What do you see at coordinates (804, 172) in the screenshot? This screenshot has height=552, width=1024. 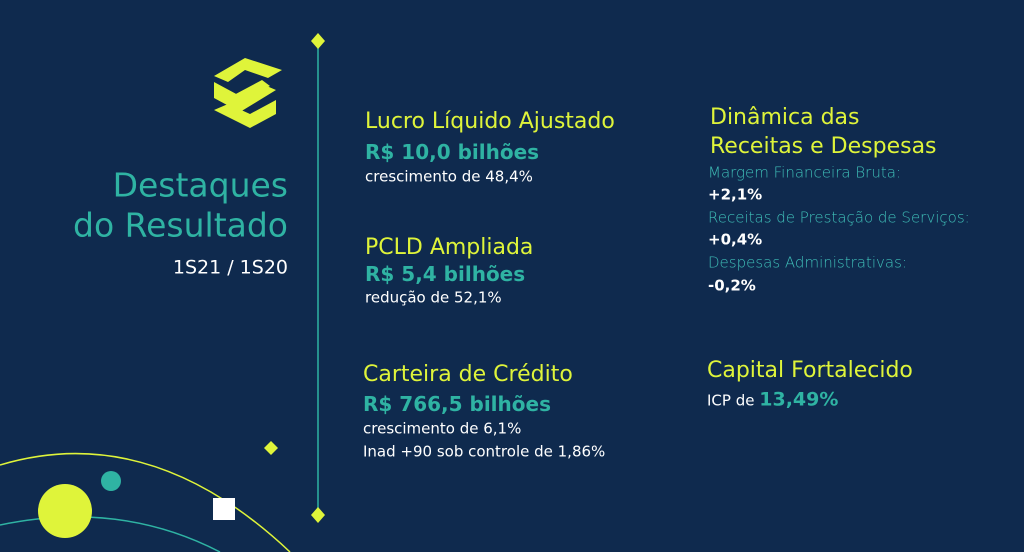 I see `item-label: Margem Financeira Bruta:` at bounding box center [804, 172].